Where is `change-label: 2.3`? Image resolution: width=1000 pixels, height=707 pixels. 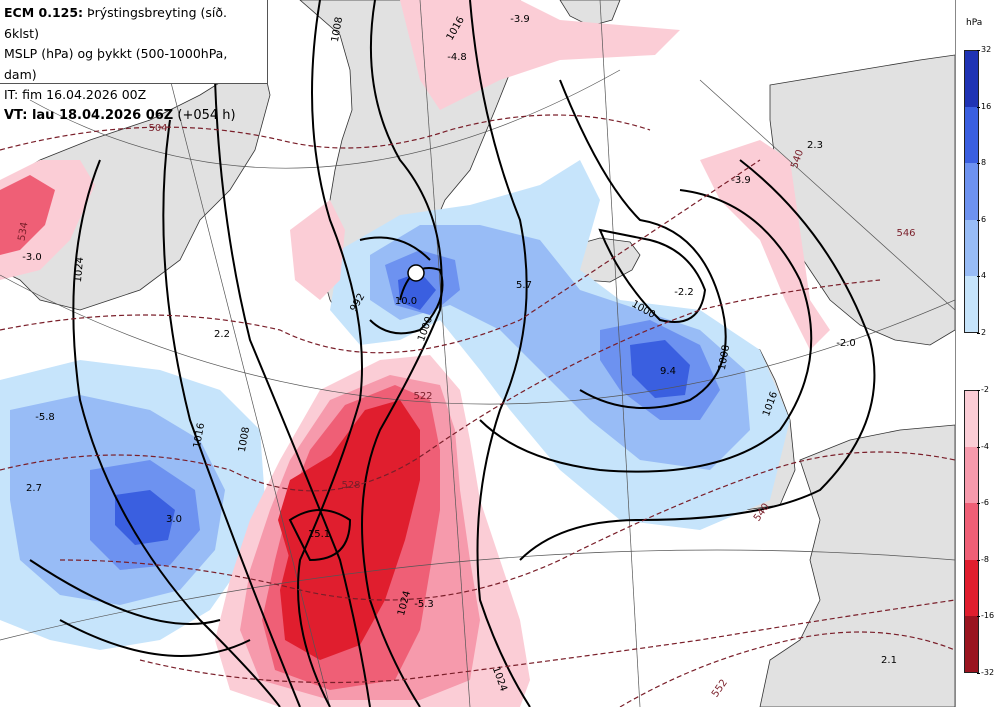
change-label: 2.3 is located at coordinates (815, 145).